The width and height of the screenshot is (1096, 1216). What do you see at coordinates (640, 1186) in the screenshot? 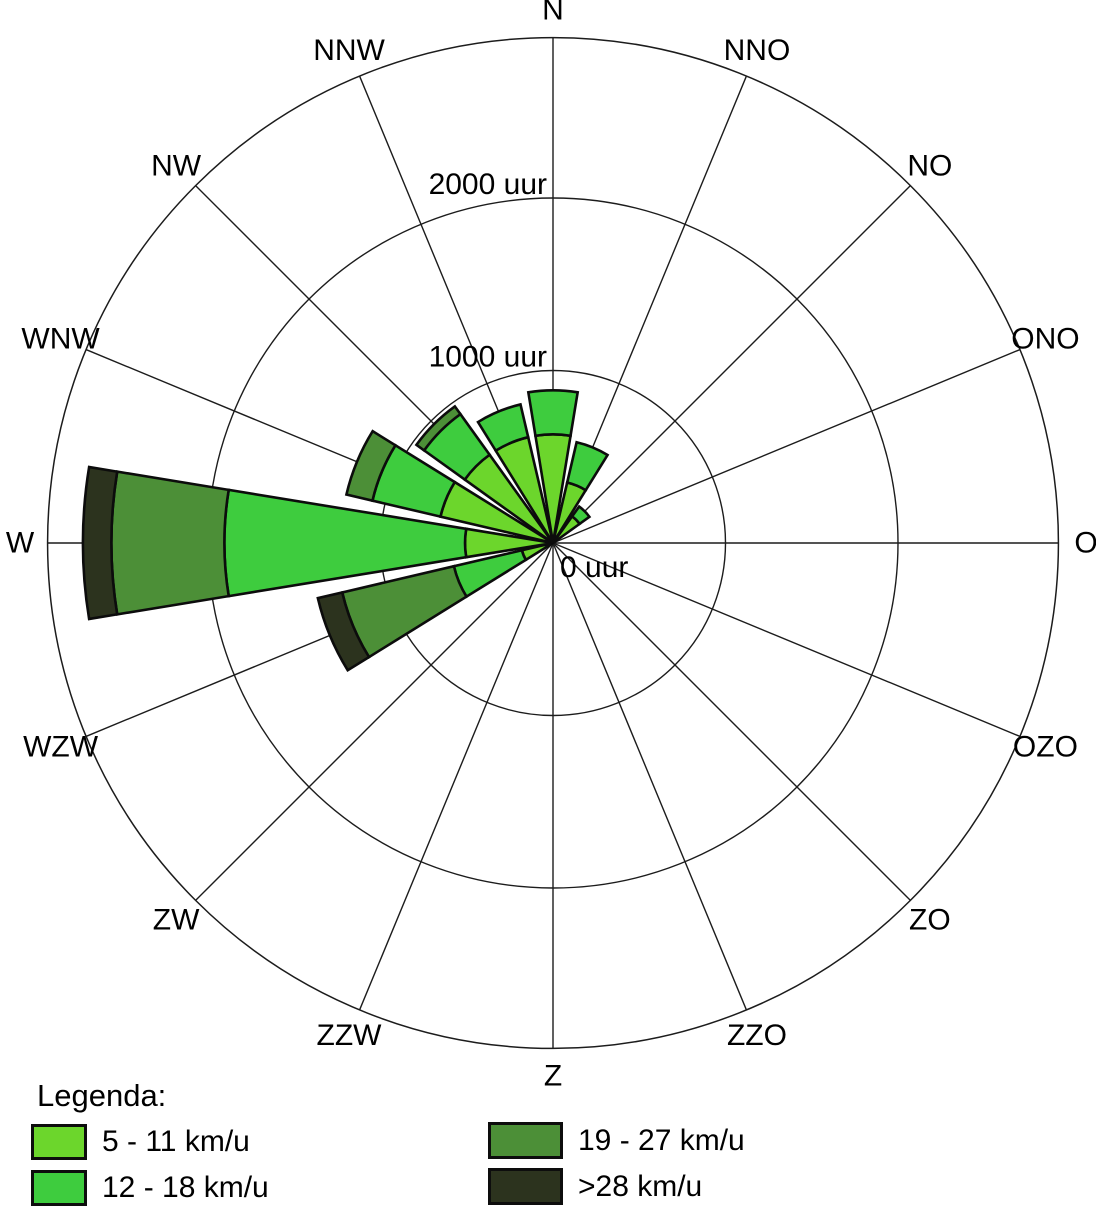
I see `legend-label: >28 km/u` at bounding box center [640, 1186].